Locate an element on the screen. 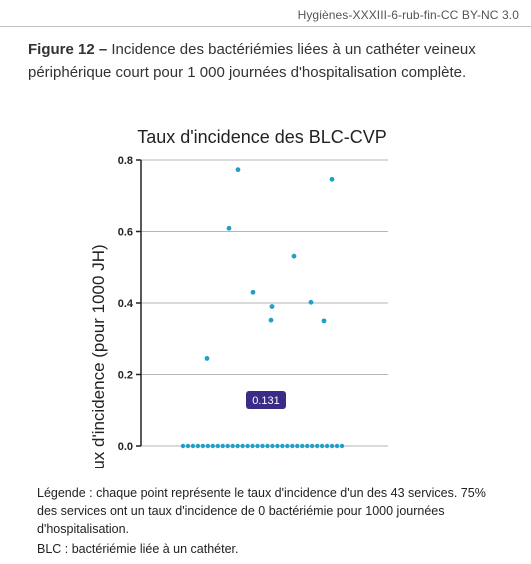 This screenshot has height=564, width=531. y-axis: 0.0 0.2 0.4 0.6 0.8 is located at coordinates (130, 304).